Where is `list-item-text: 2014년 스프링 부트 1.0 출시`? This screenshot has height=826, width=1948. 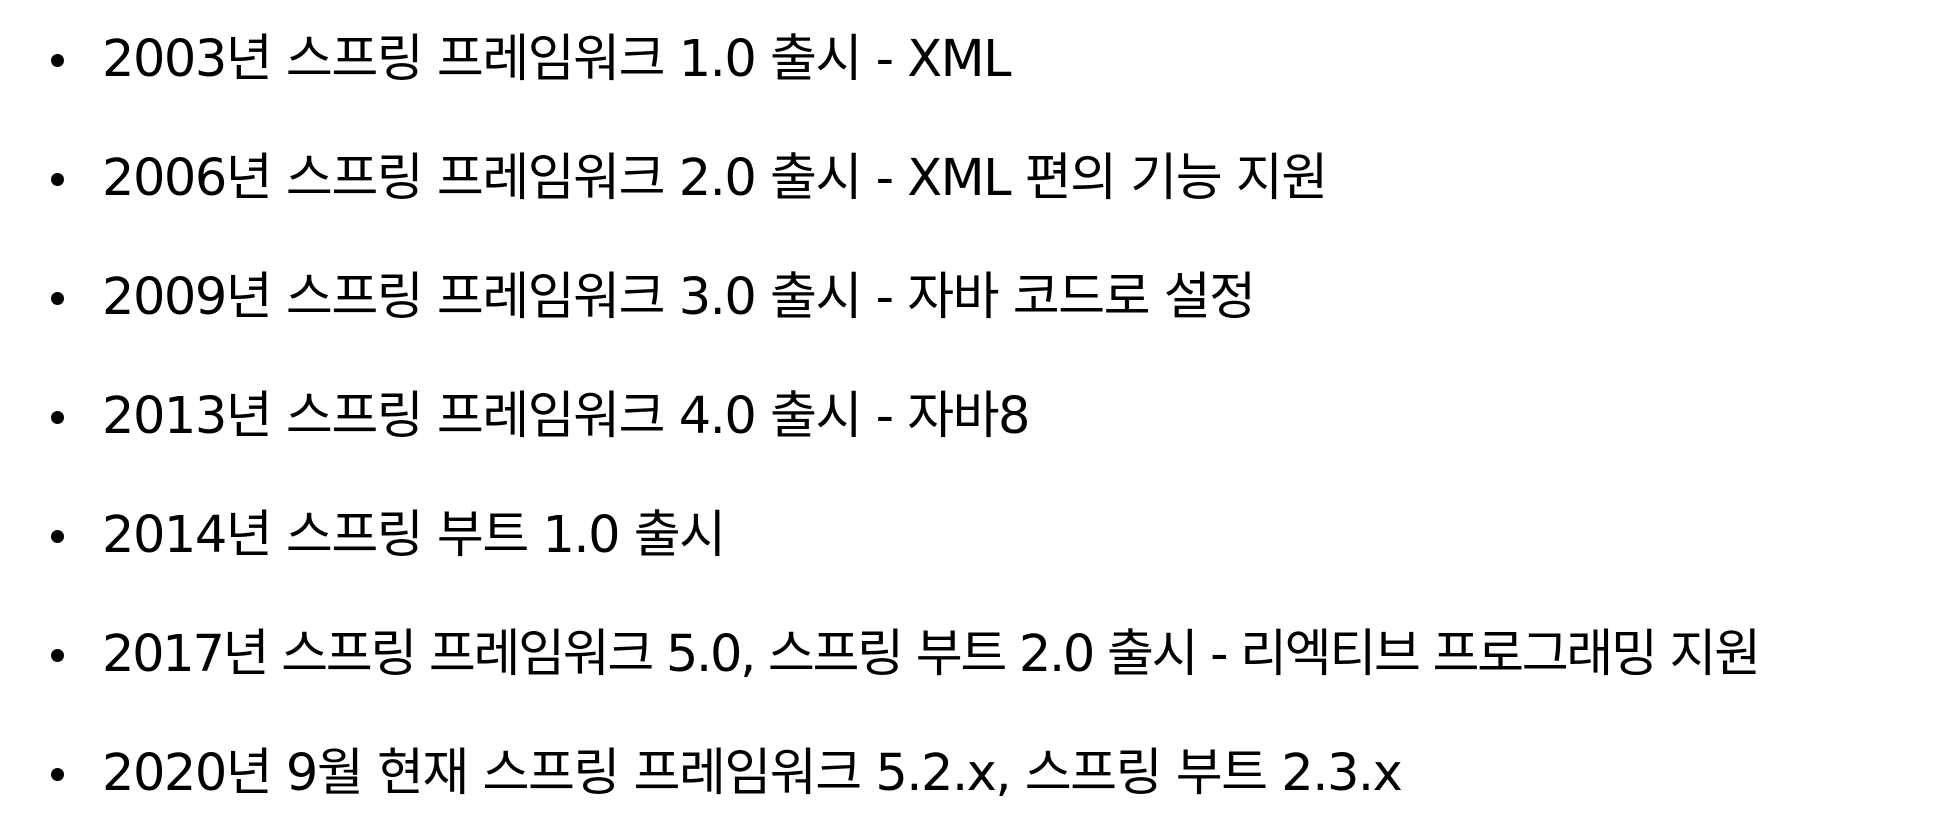 list-item-text: 2014년 스프링 부트 1.0 출시 is located at coordinates (414, 535).